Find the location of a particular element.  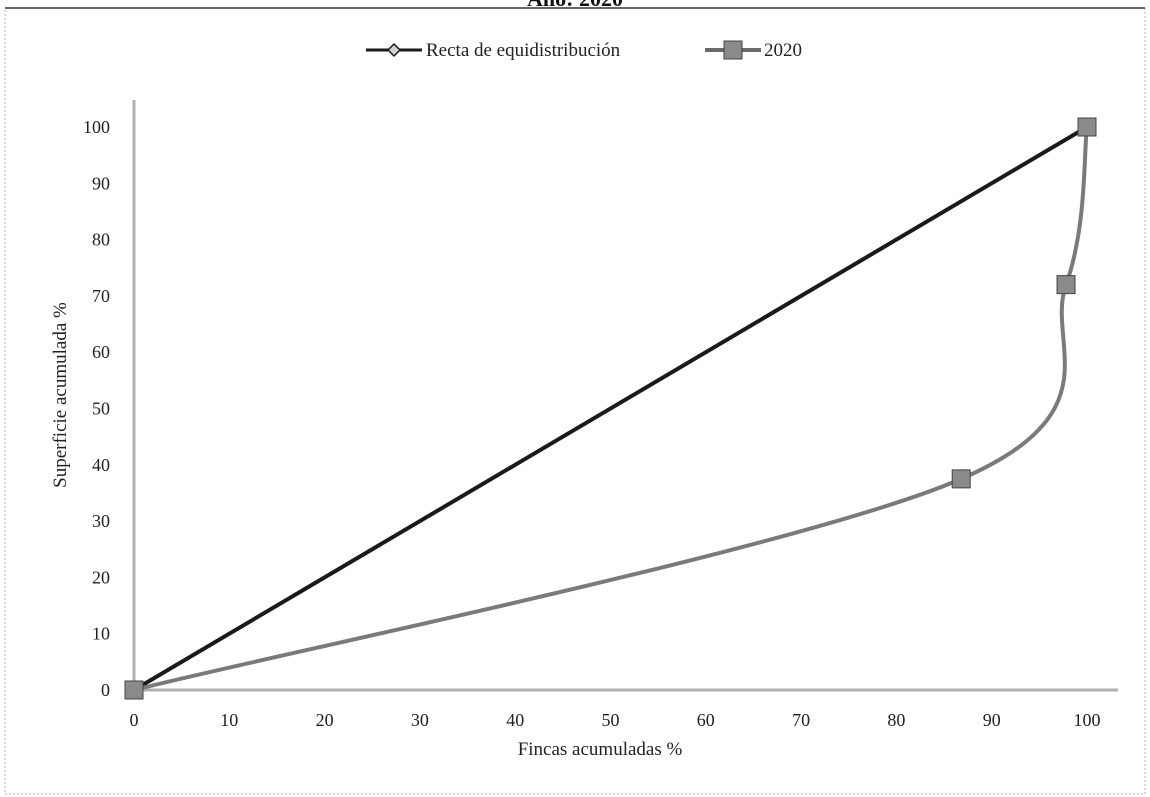

x-axis-title: Fincas acumuladas % is located at coordinates (600, 749).